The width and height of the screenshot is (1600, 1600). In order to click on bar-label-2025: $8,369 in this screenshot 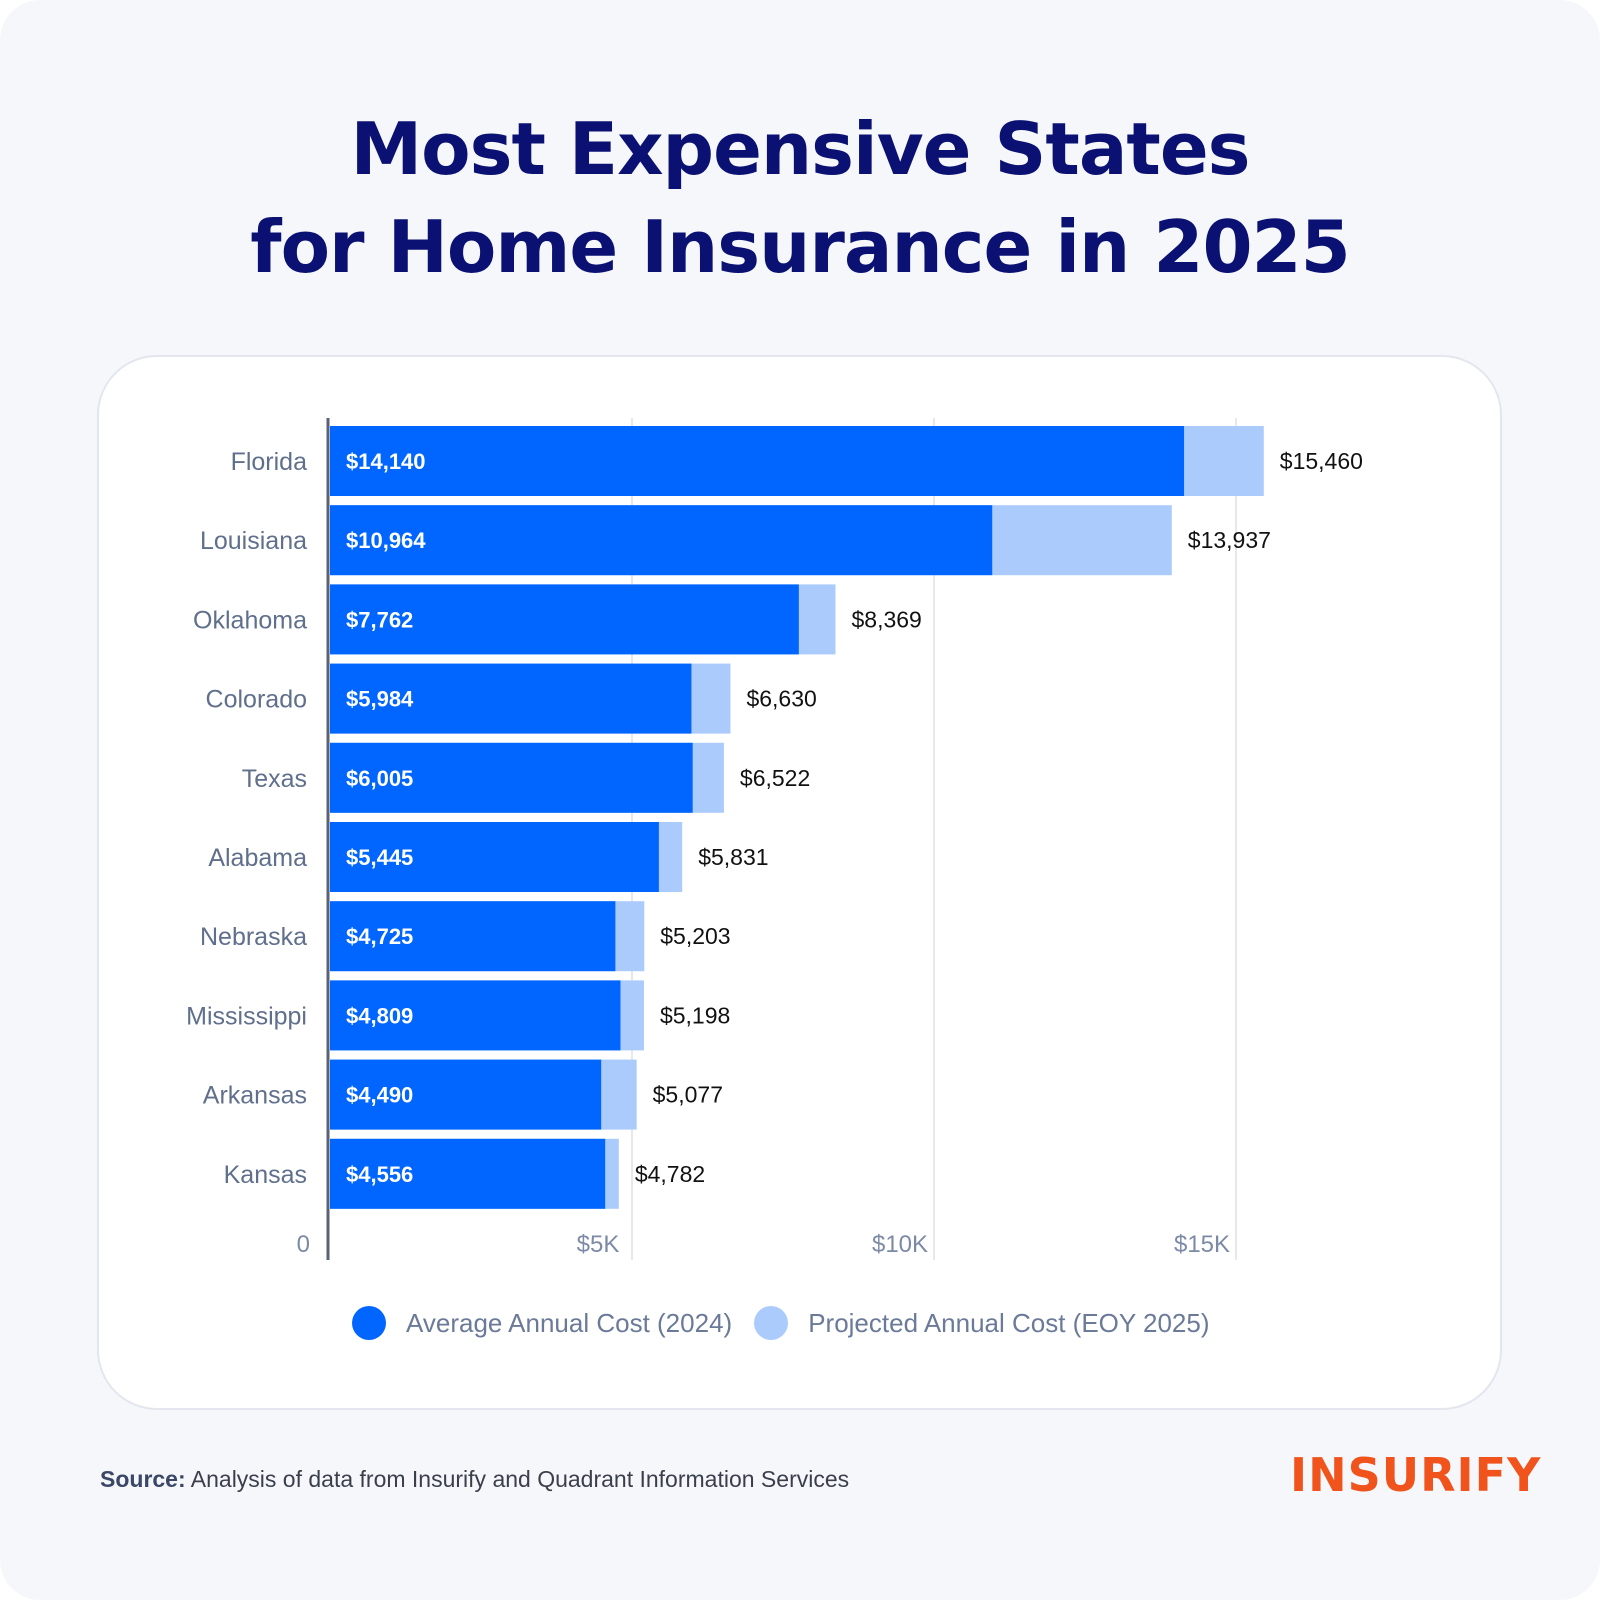, I will do `click(886, 619)`.